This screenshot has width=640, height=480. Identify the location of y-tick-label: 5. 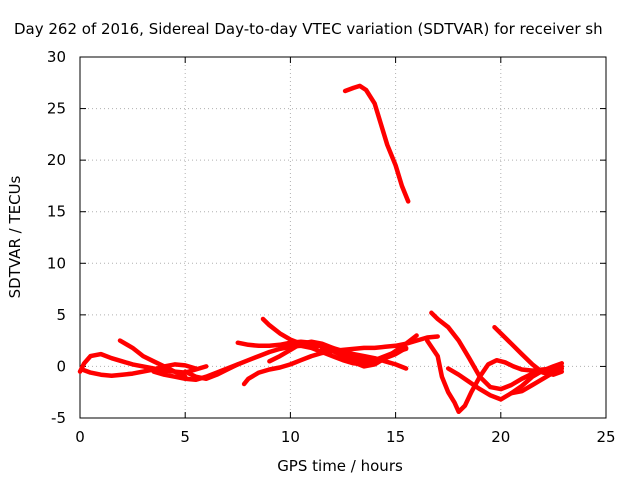
(61, 315).